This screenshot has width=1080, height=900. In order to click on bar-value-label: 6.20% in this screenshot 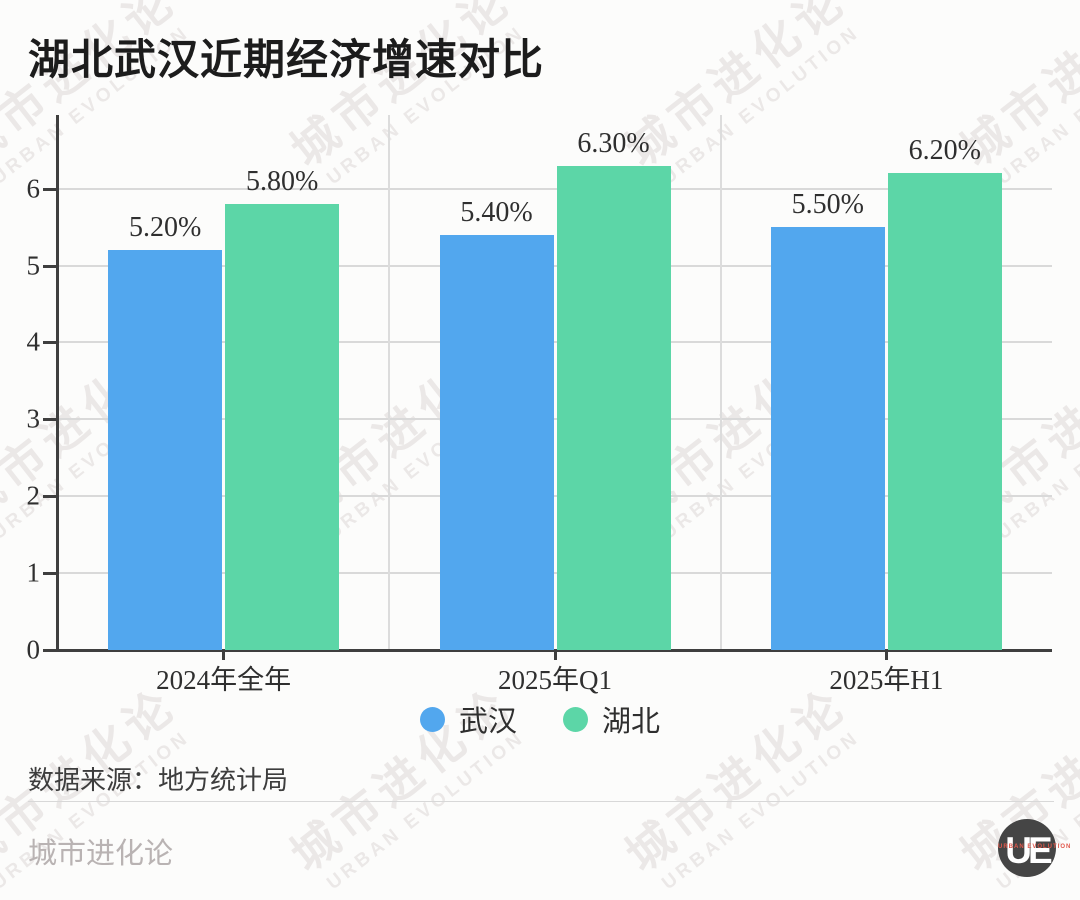, I will do `click(944, 151)`.